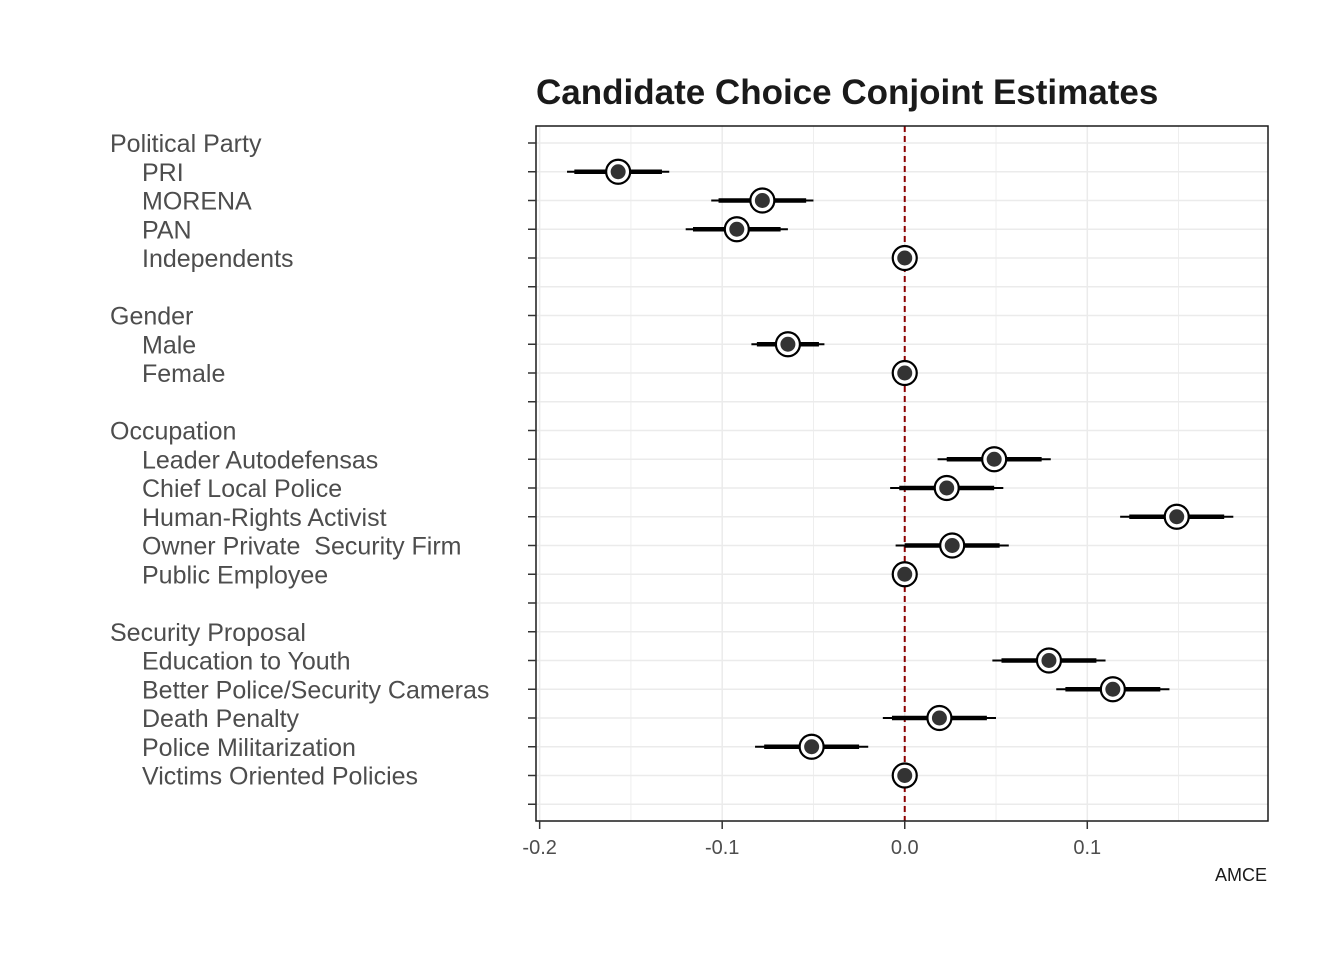 The image size is (1344, 960). Describe the element at coordinates (151, 317) in the screenshot. I see `group-header-label: Gender` at that location.